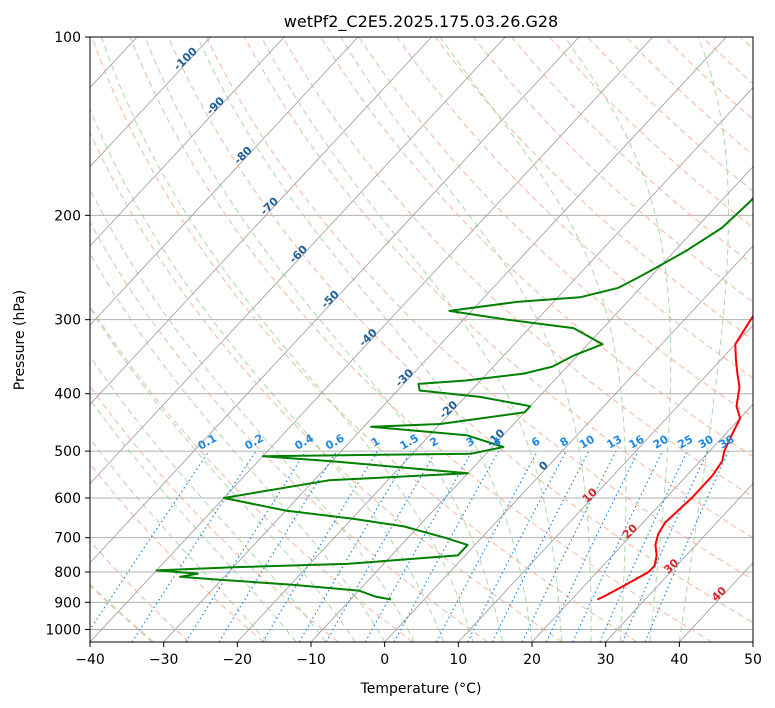  I want to click on y-axis-tick-label: 800, so click(67, 573).